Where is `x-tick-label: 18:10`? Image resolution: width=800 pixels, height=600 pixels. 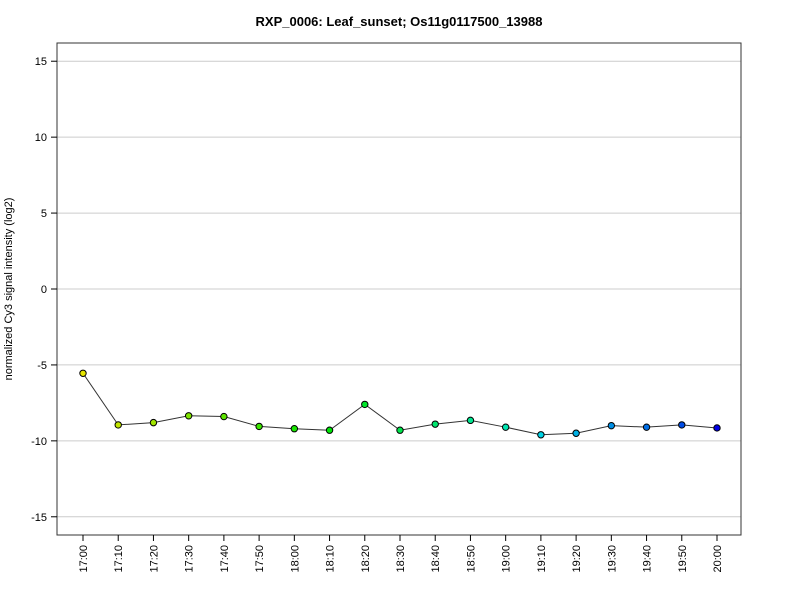 x-tick-label: 18:10 is located at coordinates (331, 559).